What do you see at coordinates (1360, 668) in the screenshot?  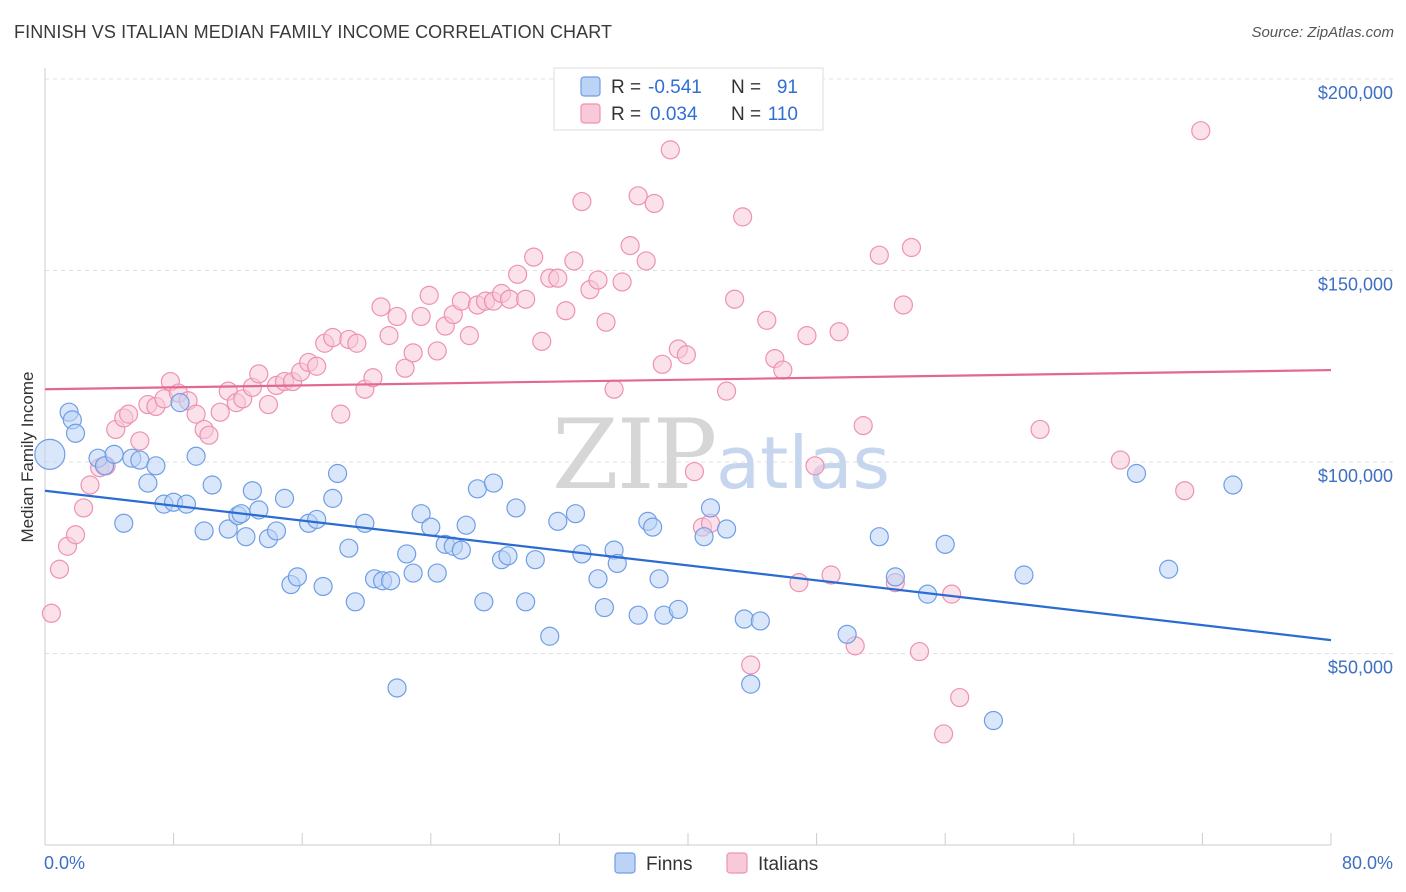 I see `y-tick-label: $50,000` at bounding box center [1360, 668].